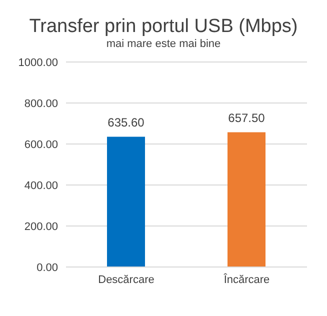  I want to click on y-tick-label: 800.00, so click(41, 104).